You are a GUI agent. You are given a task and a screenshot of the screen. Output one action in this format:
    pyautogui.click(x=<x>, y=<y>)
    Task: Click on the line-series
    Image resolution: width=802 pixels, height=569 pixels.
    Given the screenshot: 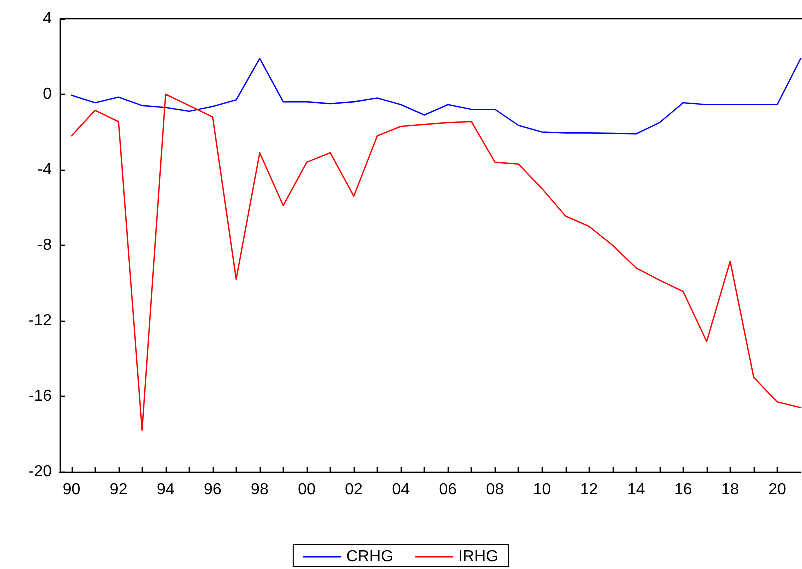 What is the action you would take?
    pyautogui.click(x=436, y=96)
    